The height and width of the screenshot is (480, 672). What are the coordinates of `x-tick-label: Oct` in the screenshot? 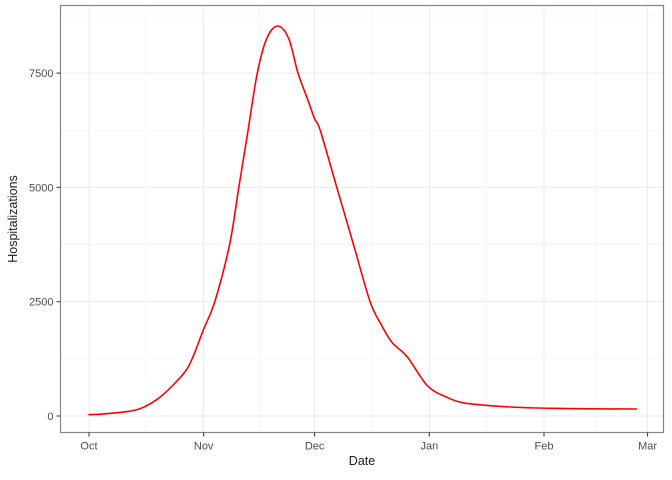 It's located at (88, 447).